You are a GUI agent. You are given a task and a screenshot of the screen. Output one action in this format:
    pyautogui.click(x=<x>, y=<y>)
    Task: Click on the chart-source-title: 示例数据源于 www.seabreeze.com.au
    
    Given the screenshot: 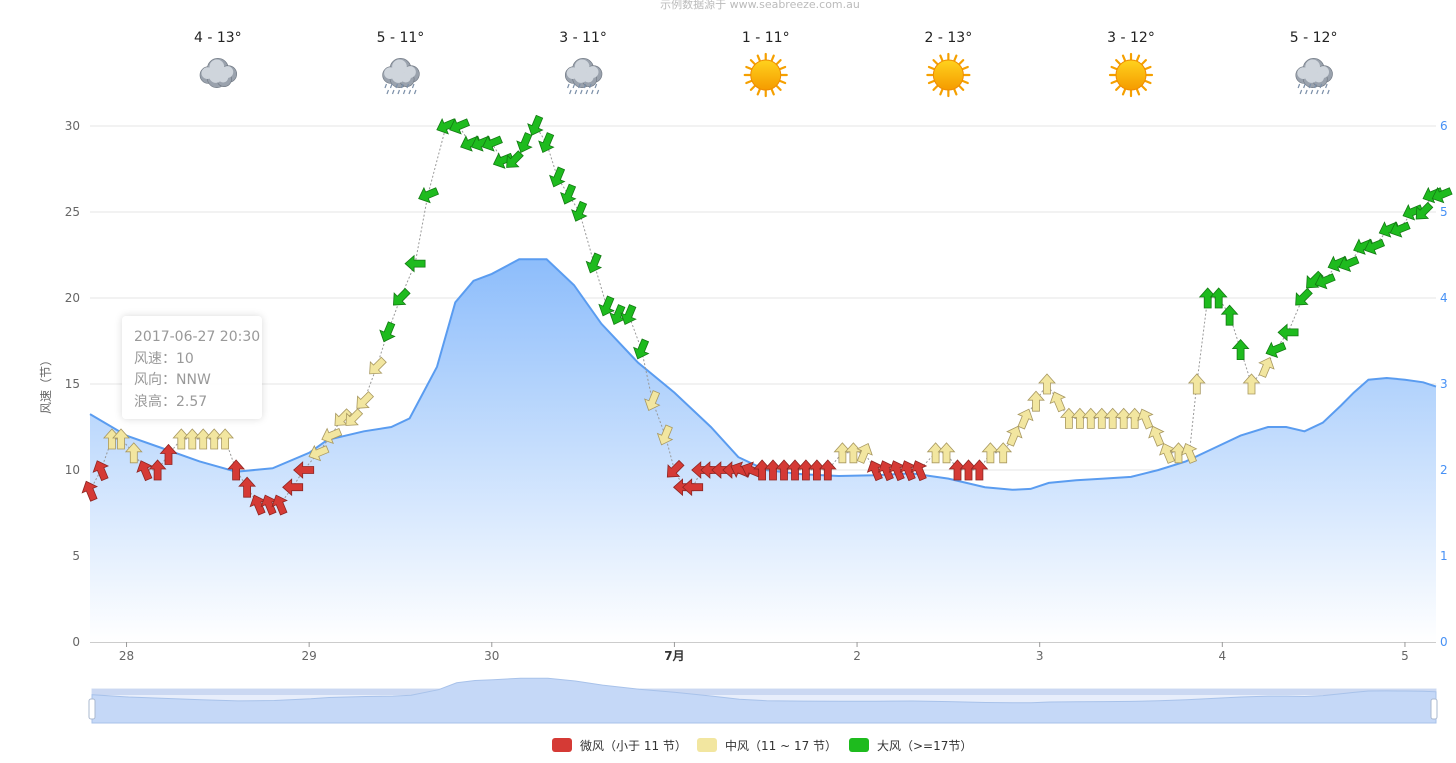 What is the action you would take?
    pyautogui.click(x=760, y=5)
    